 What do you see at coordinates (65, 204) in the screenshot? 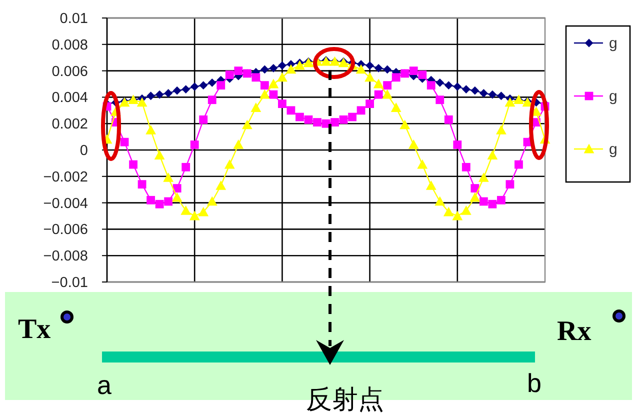
I see `y-tick-label: −0.004` at bounding box center [65, 204].